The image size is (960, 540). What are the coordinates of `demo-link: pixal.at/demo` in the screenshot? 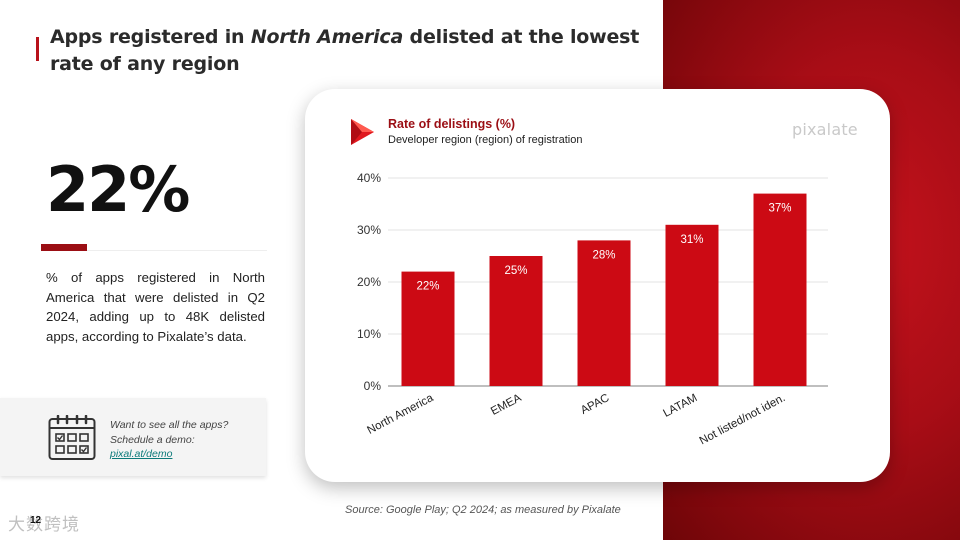 It's located at (141, 454).